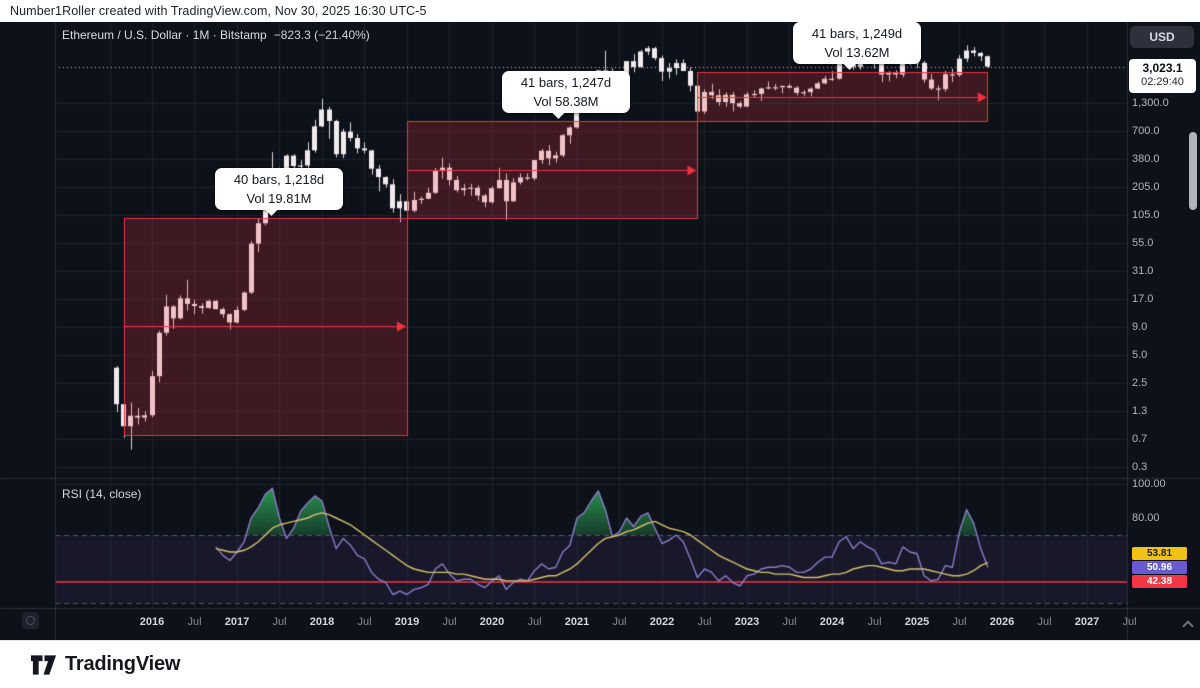  Describe the element at coordinates (407, 622) in the screenshot. I see `time-axis-year-label: 2019` at that location.